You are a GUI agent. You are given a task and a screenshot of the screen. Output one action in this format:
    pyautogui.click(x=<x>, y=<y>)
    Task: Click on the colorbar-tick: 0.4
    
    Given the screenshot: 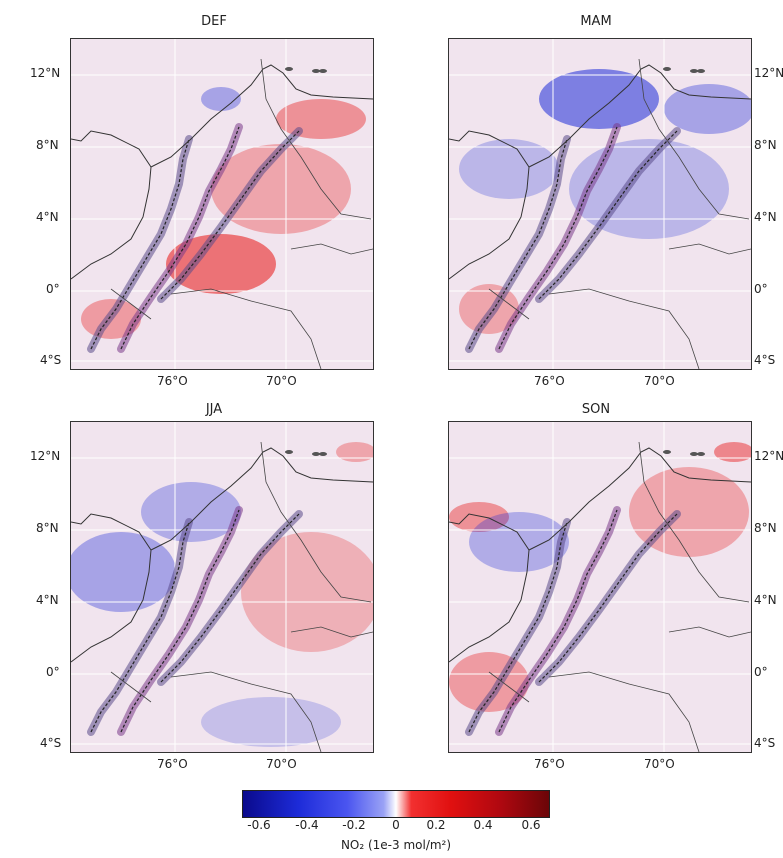 What is the action you would take?
    pyautogui.click(x=483, y=825)
    